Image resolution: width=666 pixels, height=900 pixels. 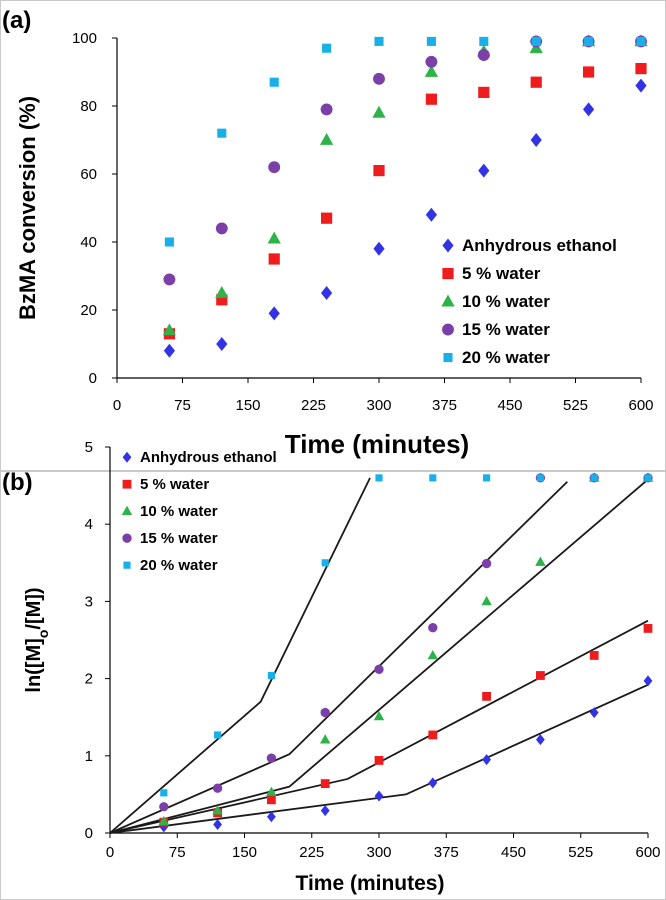 I want to click on x-tick-label: 525, so click(x=580, y=852).